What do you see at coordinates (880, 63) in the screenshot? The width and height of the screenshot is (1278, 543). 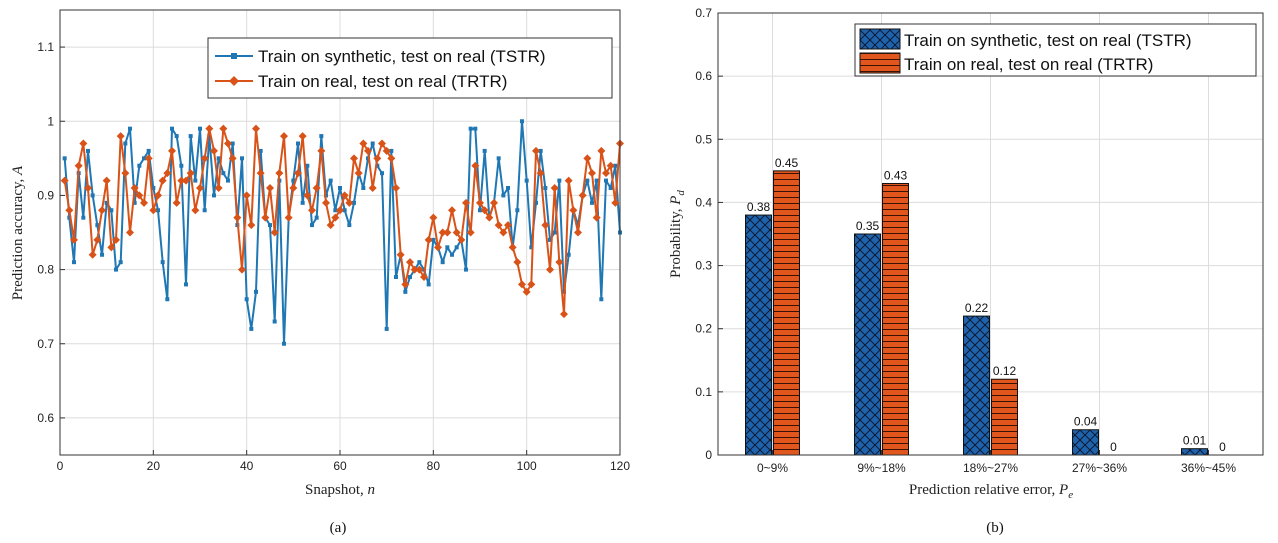 I see `legend-swatch-trtr-b` at bounding box center [880, 63].